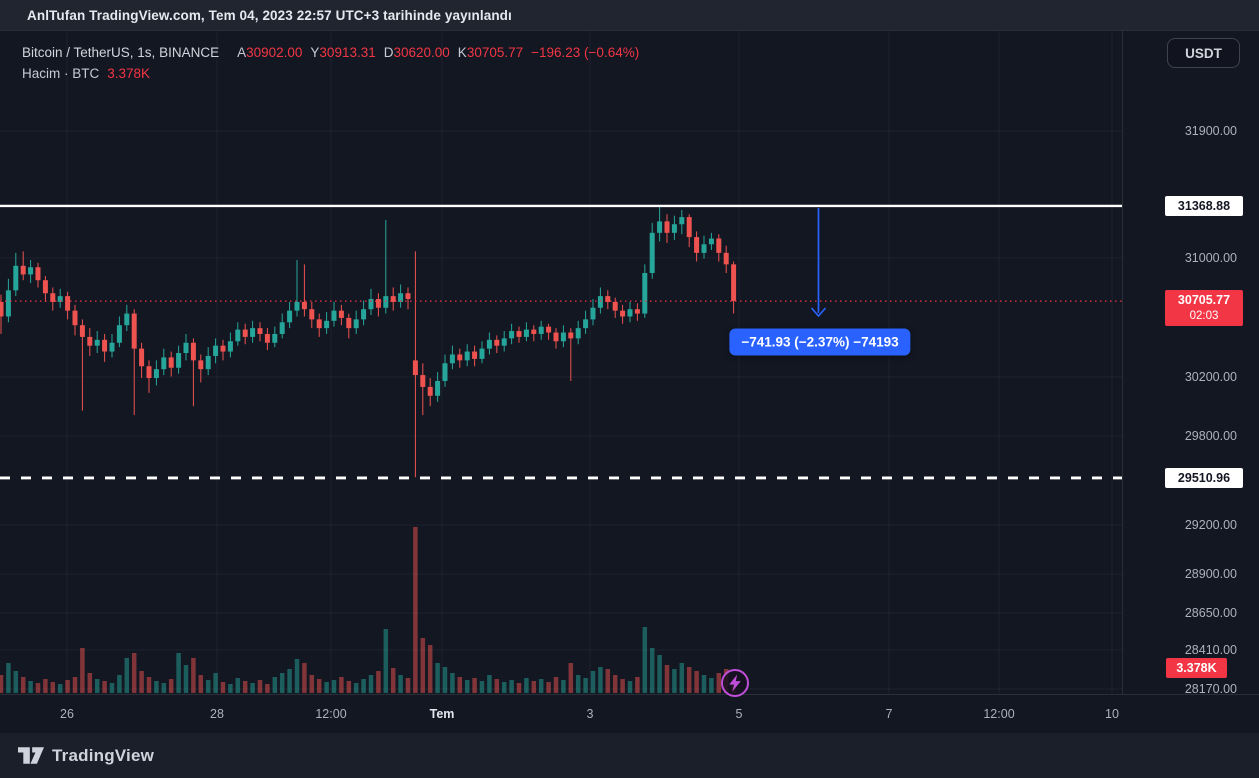 This screenshot has width=1259, height=778. Describe the element at coordinates (629, 713) in the screenshot. I see `time-axis` at that location.